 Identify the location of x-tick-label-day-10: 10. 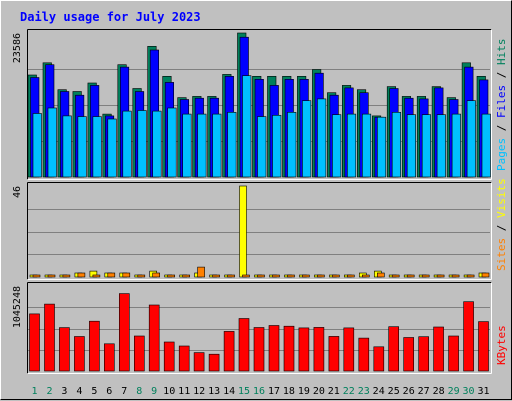
(169, 391).